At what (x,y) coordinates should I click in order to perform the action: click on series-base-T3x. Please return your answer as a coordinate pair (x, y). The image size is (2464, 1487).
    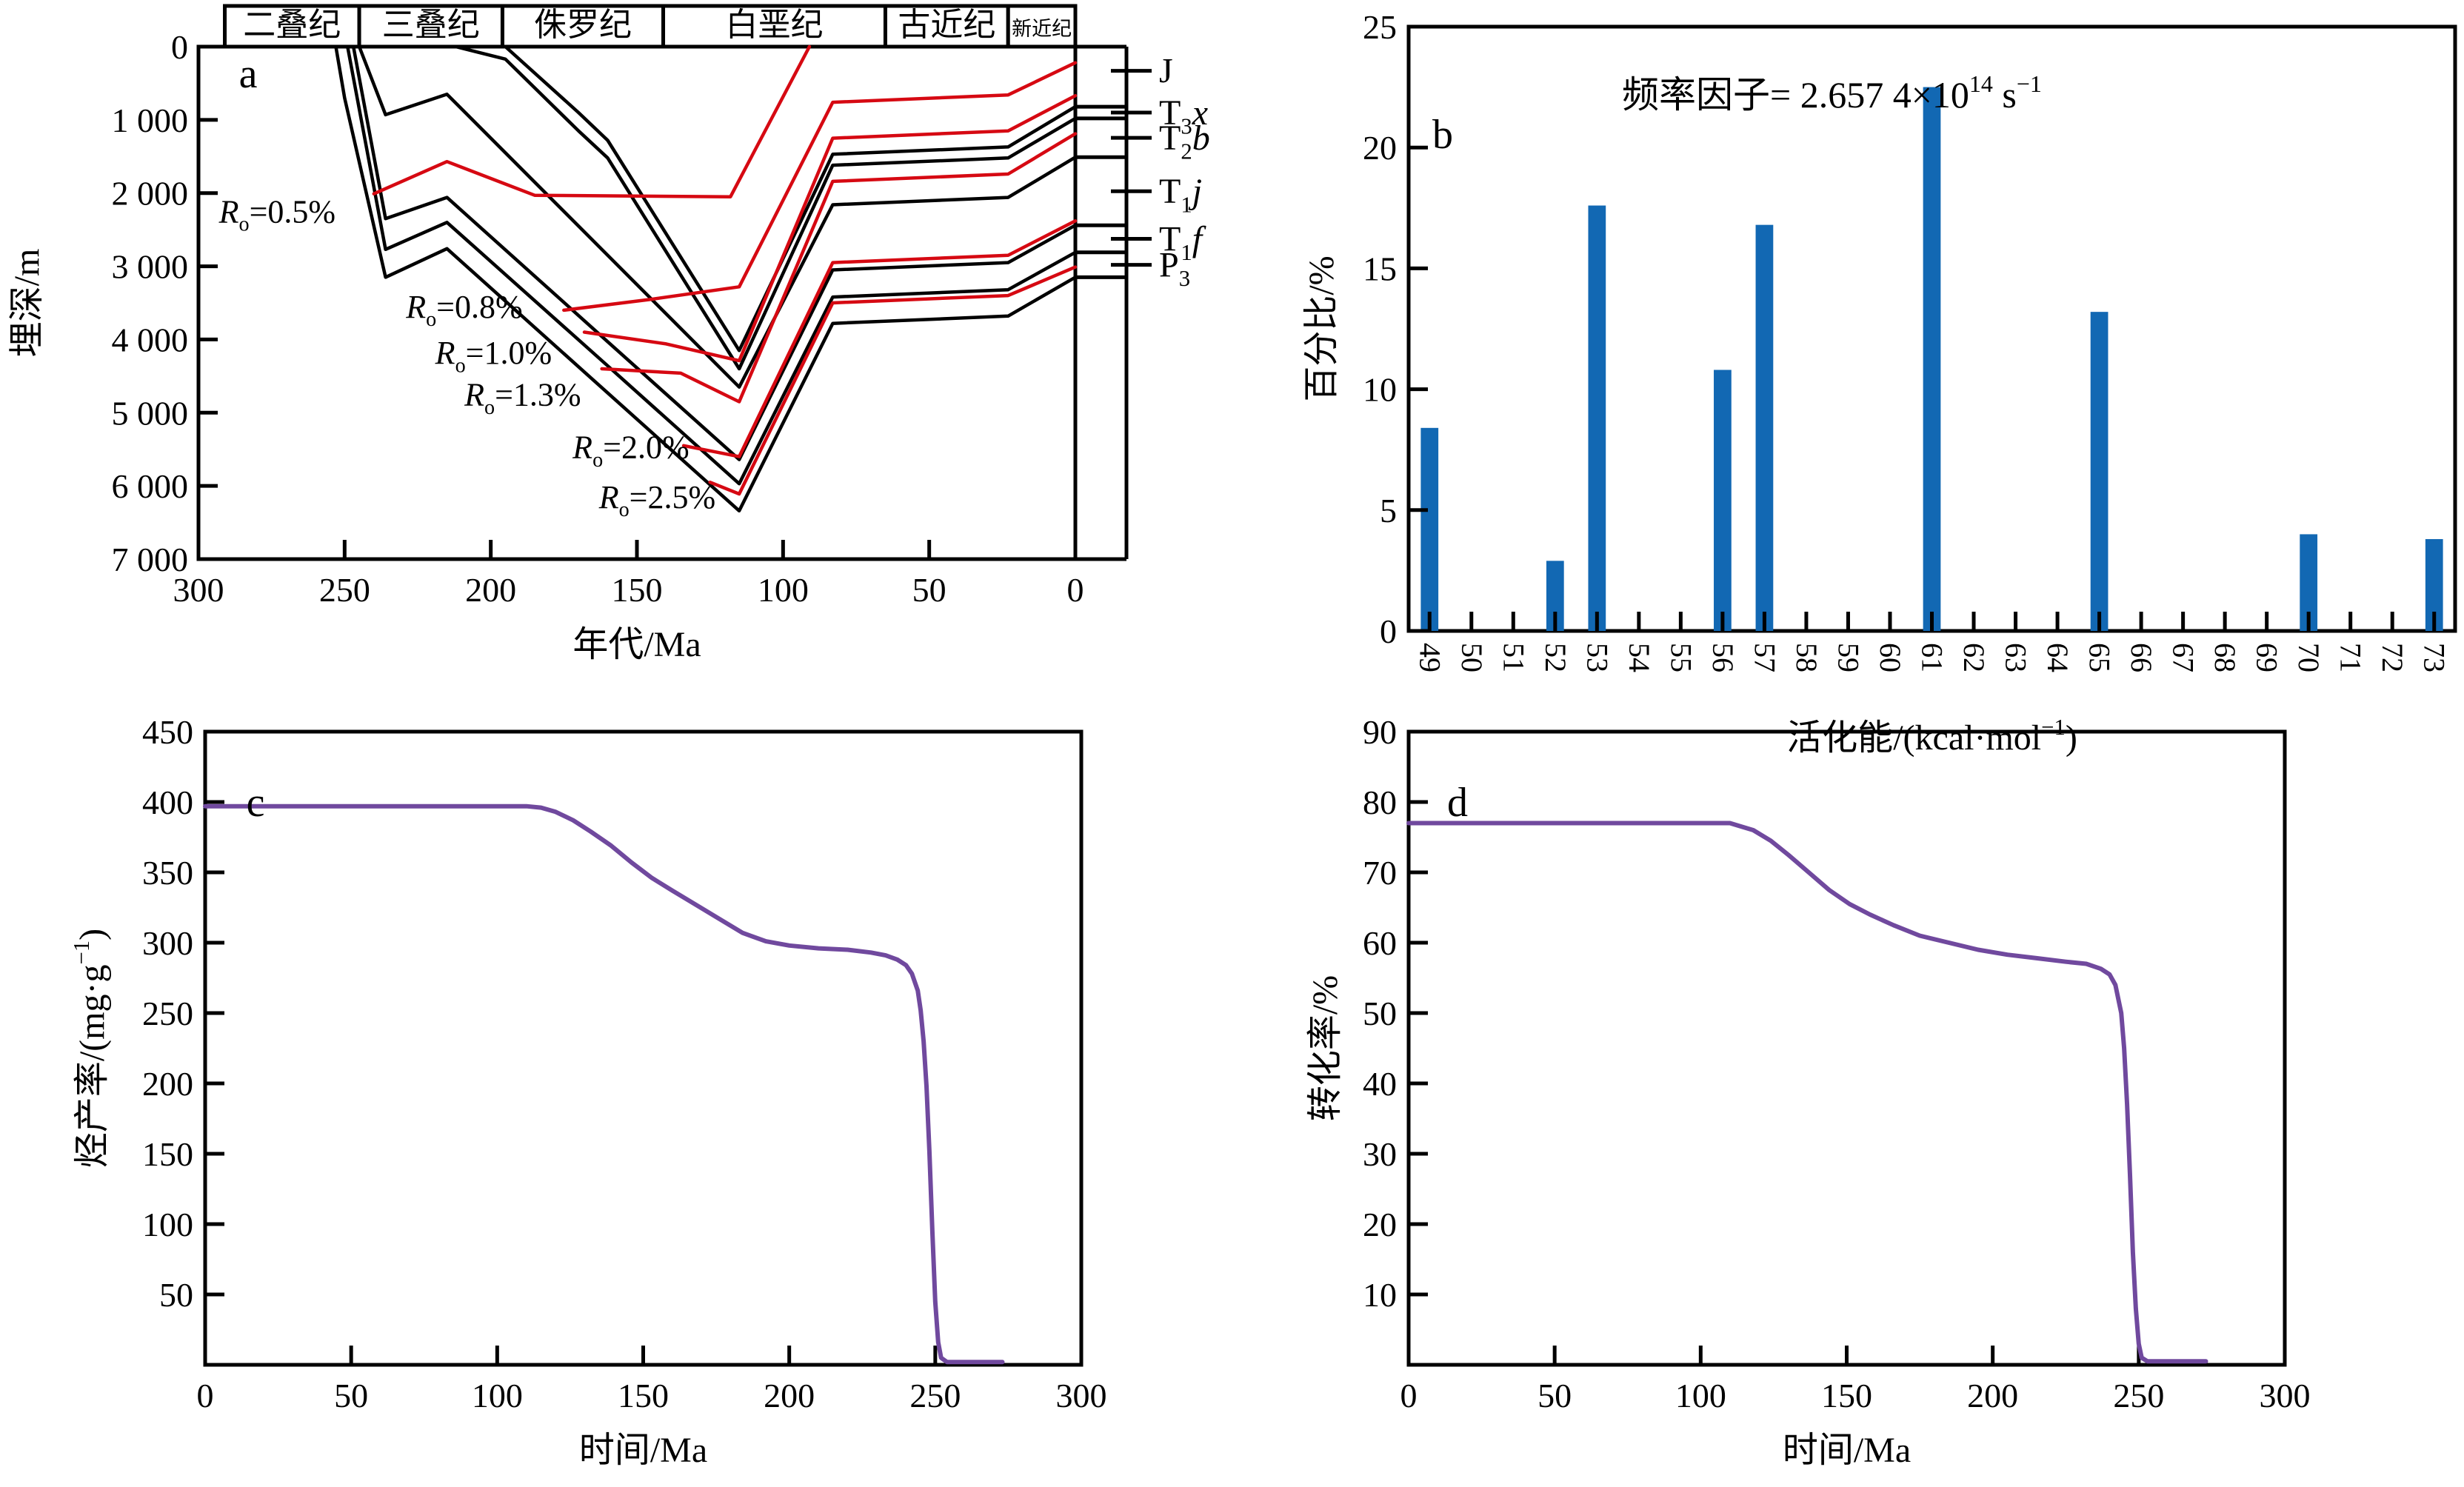
    Looking at the image, I should click on (766, 207).